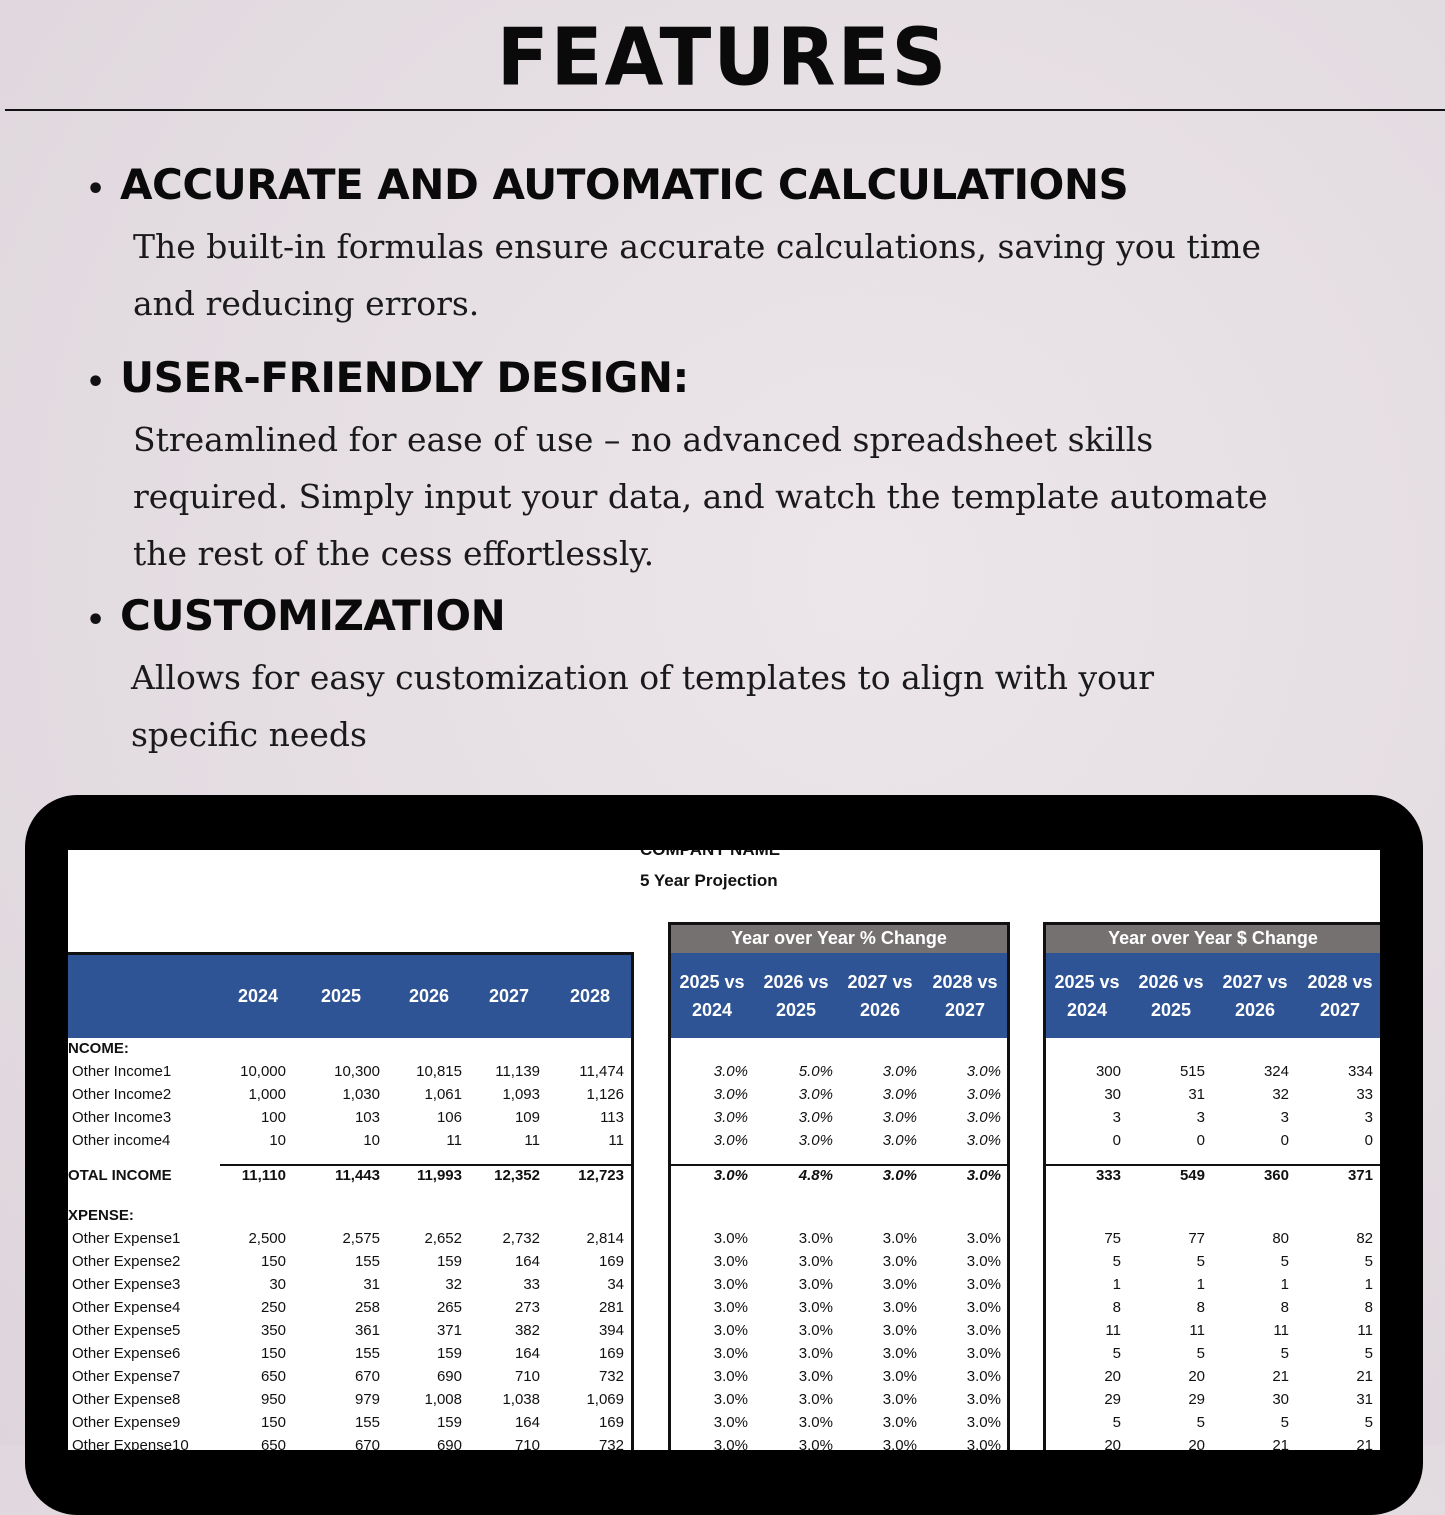 Image resolution: width=1445 pixels, height=1515 pixels. What do you see at coordinates (126, 1261) in the screenshot?
I see `row-label: Other Expense2` at bounding box center [126, 1261].